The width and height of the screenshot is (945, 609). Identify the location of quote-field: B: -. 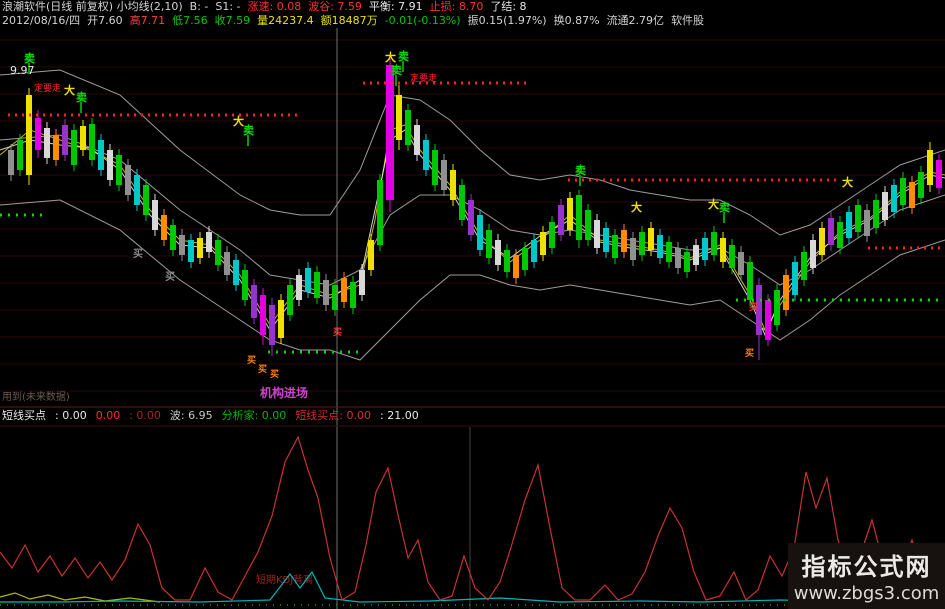
(199, 6).